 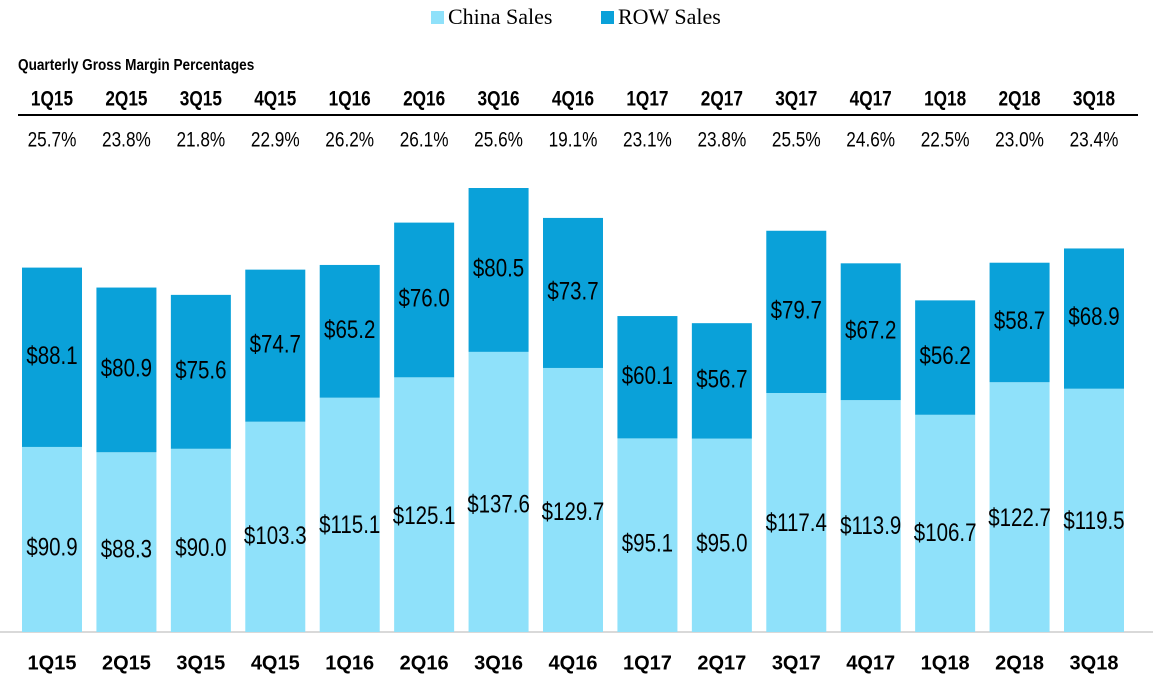 What do you see at coordinates (573, 140) in the screenshot?
I see `margin-value: 19.1%` at bounding box center [573, 140].